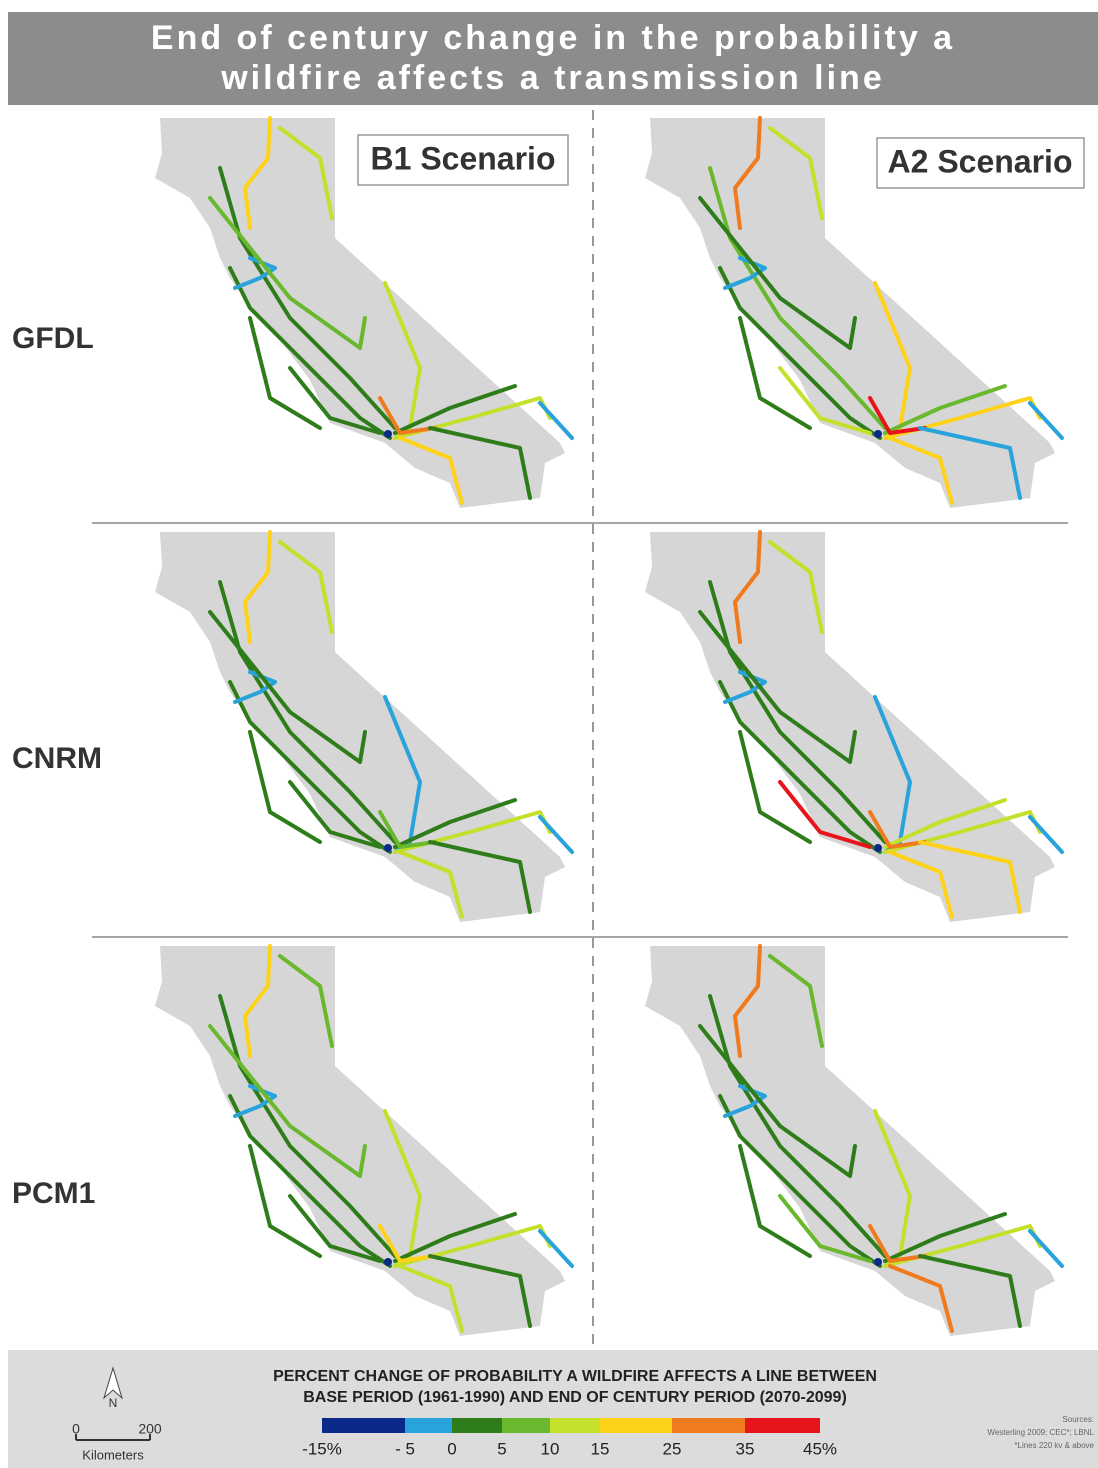  What do you see at coordinates (501, 1448) in the screenshot?
I see `legend-label: 5` at bounding box center [501, 1448].